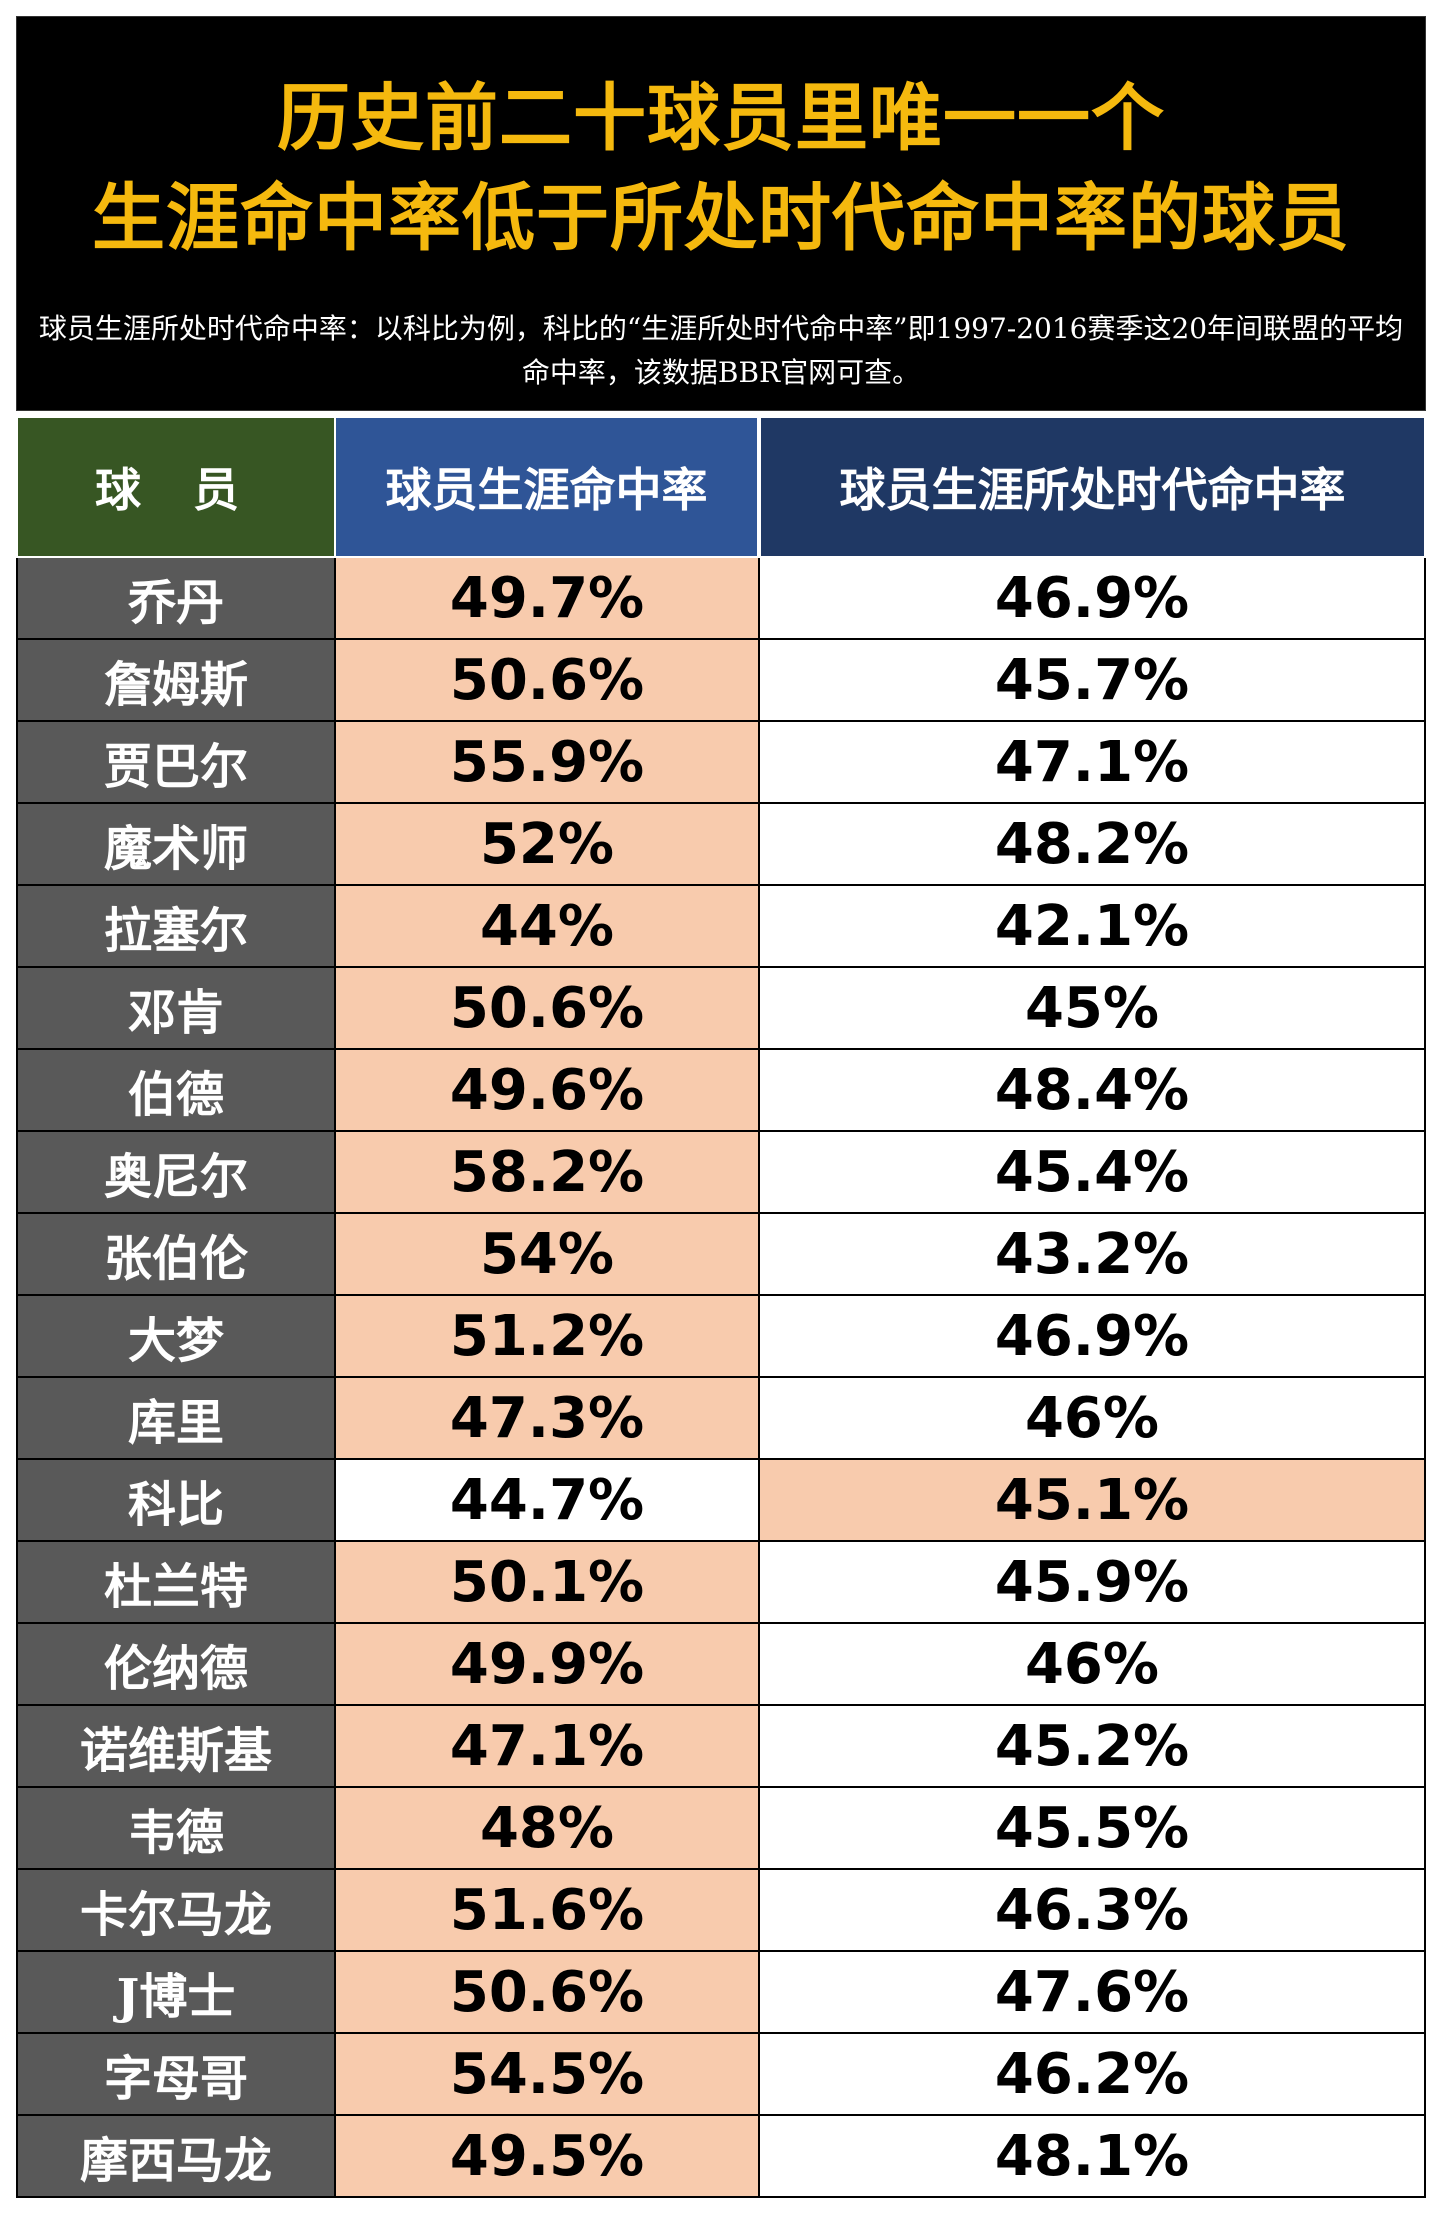 The height and width of the screenshot is (2216, 1440). What do you see at coordinates (547, 2156) in the screenshot?
I see `career-fg-cell: 49.5%` at bounding box center [547, 2156].